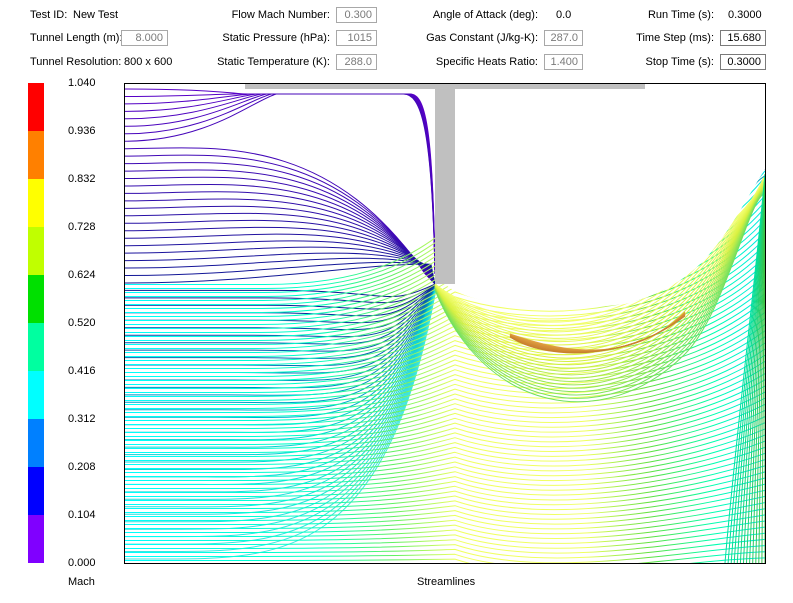  I want to click on flow-void, so click(605, 196).